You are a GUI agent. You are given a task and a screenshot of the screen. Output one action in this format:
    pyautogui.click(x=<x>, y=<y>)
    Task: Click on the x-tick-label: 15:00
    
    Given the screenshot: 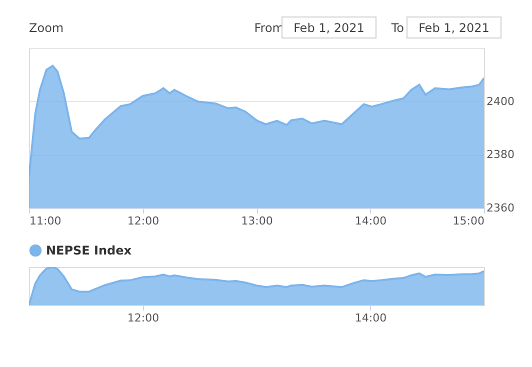 What is the action you would take?
    pyautogui.click(x=468, y=221)
    